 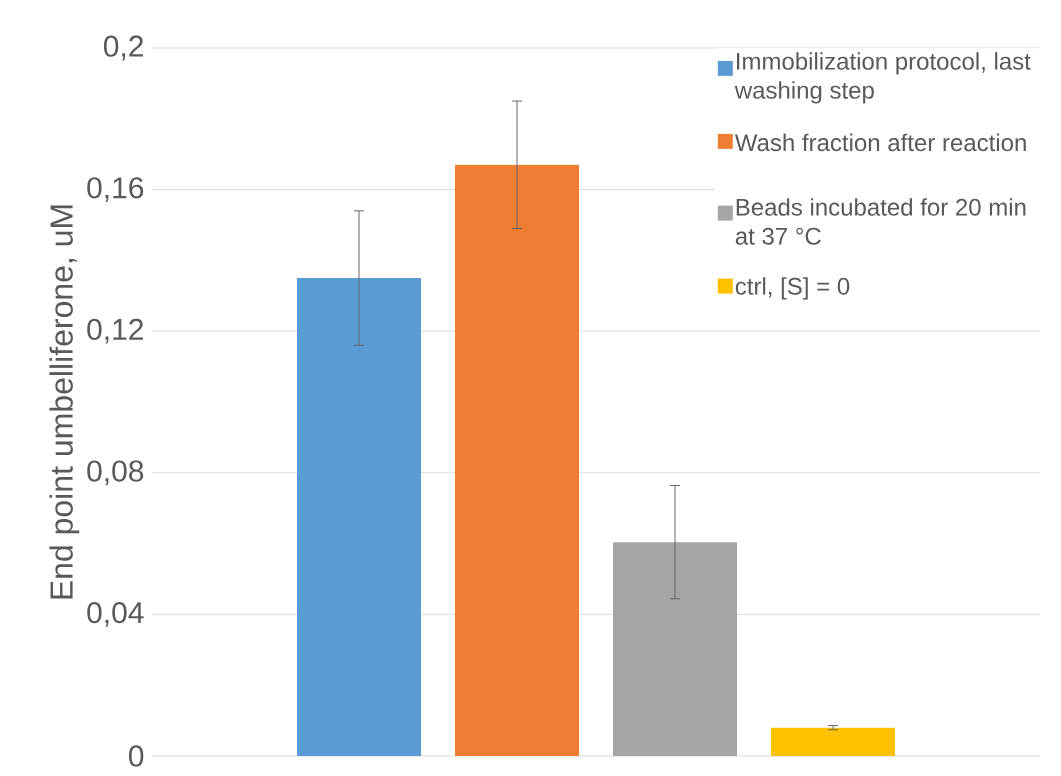 I want to click on y-tick-label: 0,08, so click(x=115, y=473).